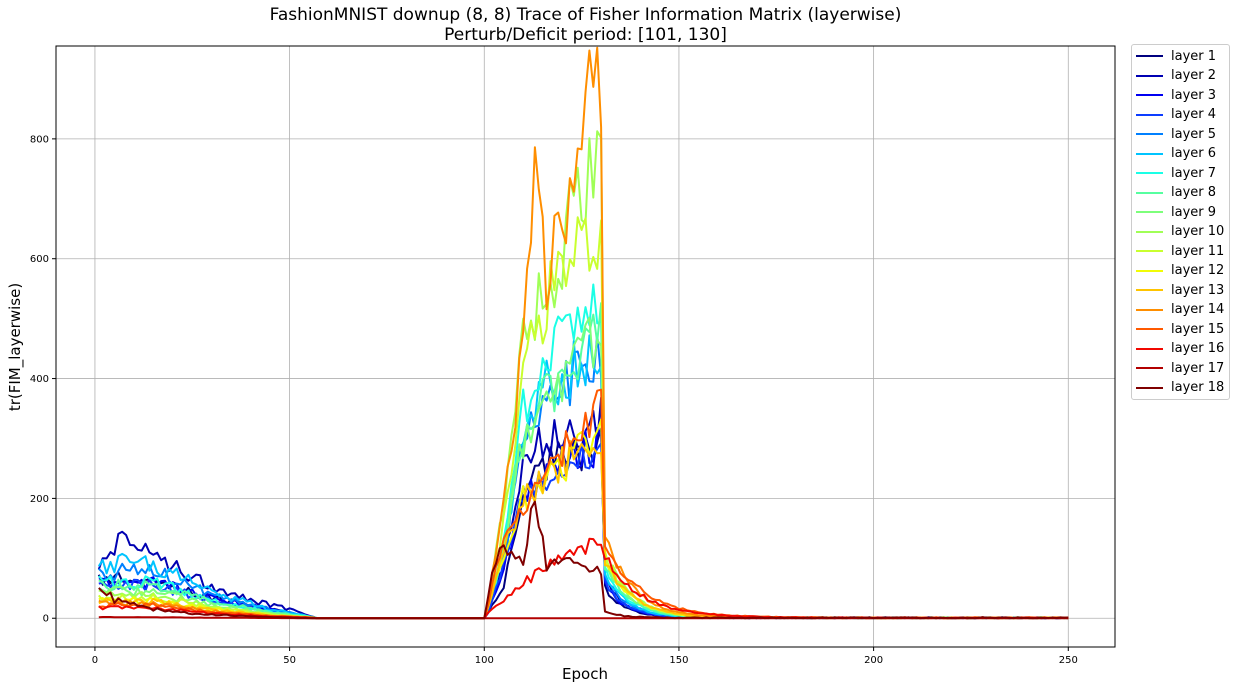  I want to click on legend-label: layer 12, so click(1198, 270).